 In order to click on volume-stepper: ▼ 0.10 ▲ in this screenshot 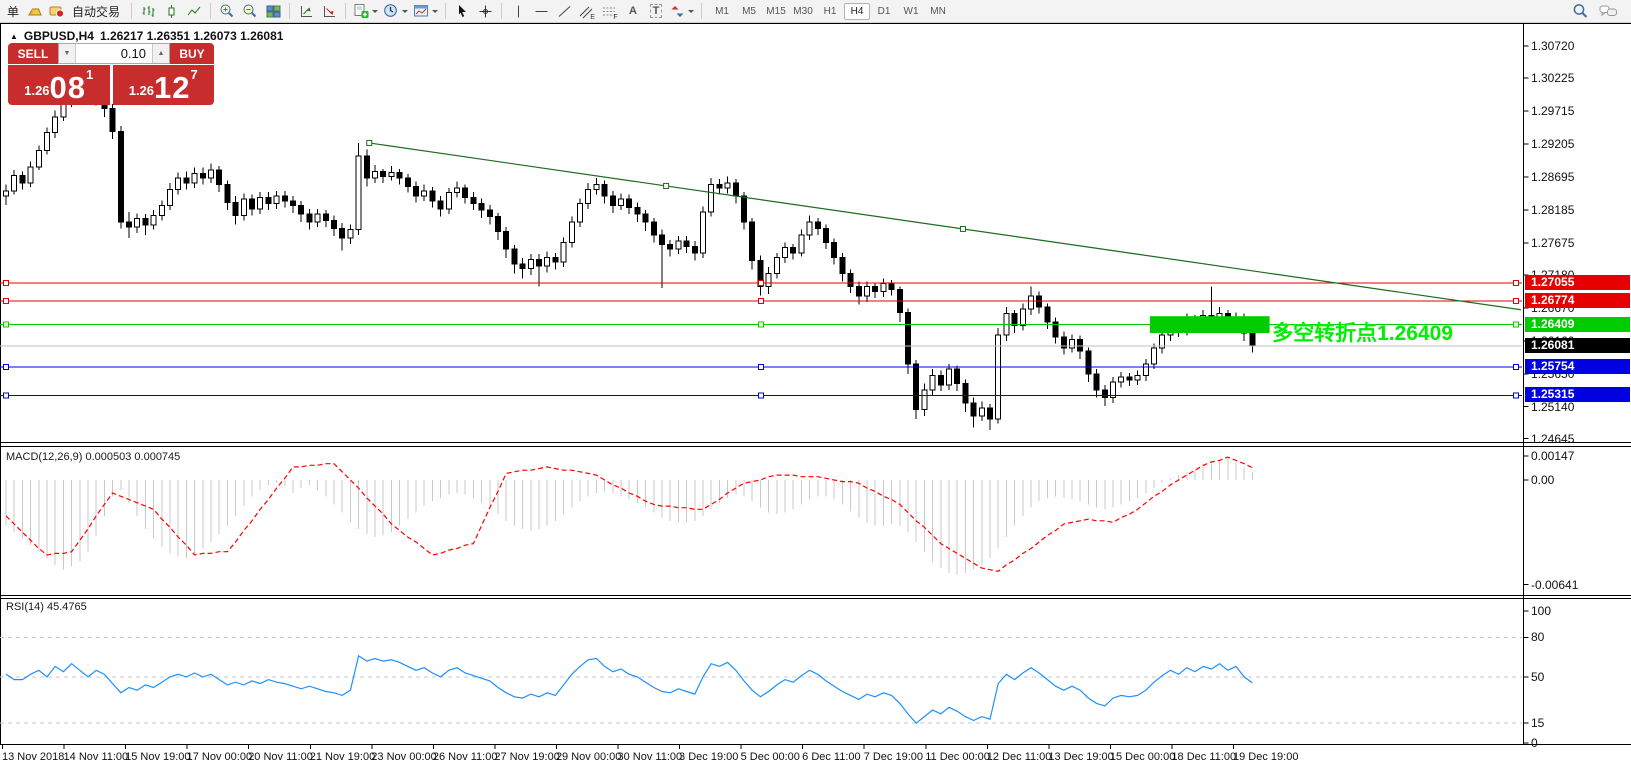, I will do `click(114, 53)`.